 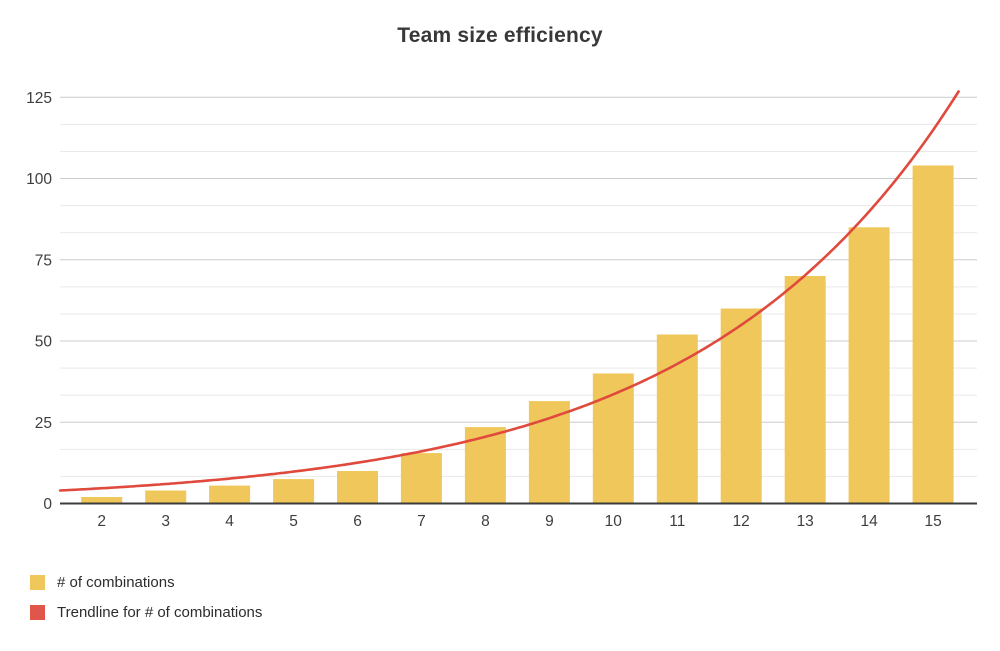 What do you see at coordinates (39, 98) in the screenshot?
I see `y-tick-label-125: 125` at bounding box center [39, 98].